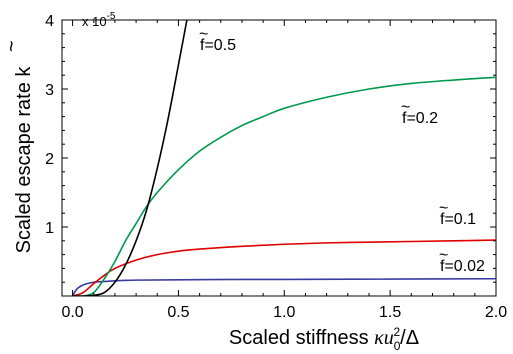 This screenshot has width=513, height=354. Describe the element at coordinates (72, 312) in the screenshot. I see `x-tick-label: 0.0` at that location.